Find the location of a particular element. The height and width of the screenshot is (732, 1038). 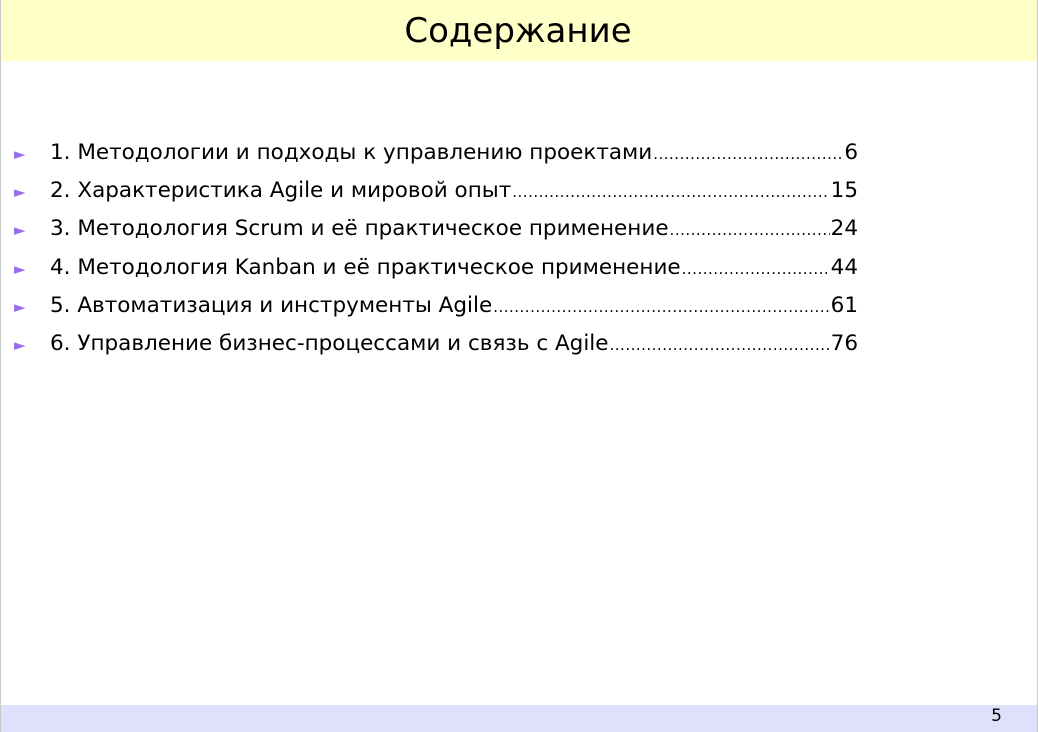

title-bar: Содержание is located at coordinates (519, 30).